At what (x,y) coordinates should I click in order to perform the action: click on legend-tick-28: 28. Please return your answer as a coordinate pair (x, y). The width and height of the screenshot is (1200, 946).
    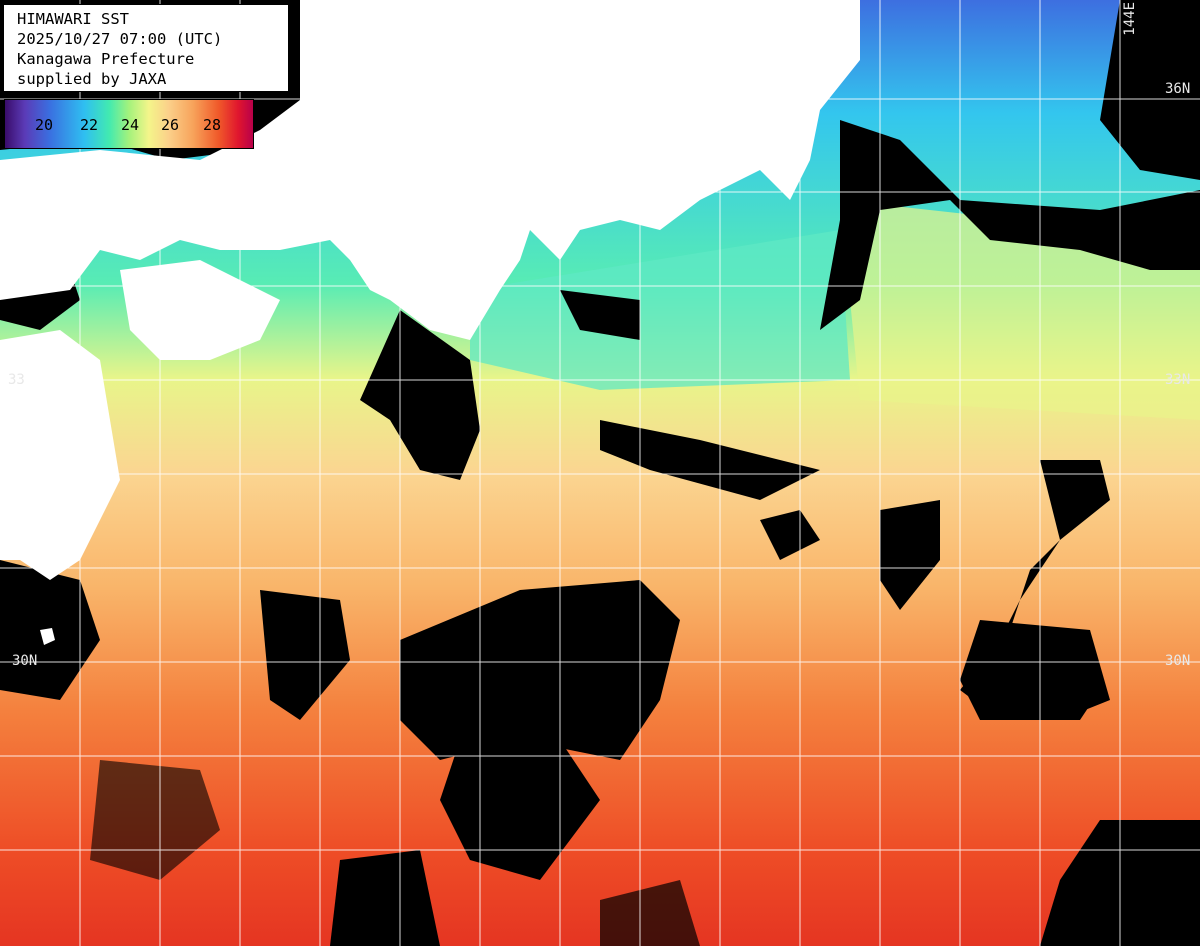
    Looking at the image, I should click on (212, 125).